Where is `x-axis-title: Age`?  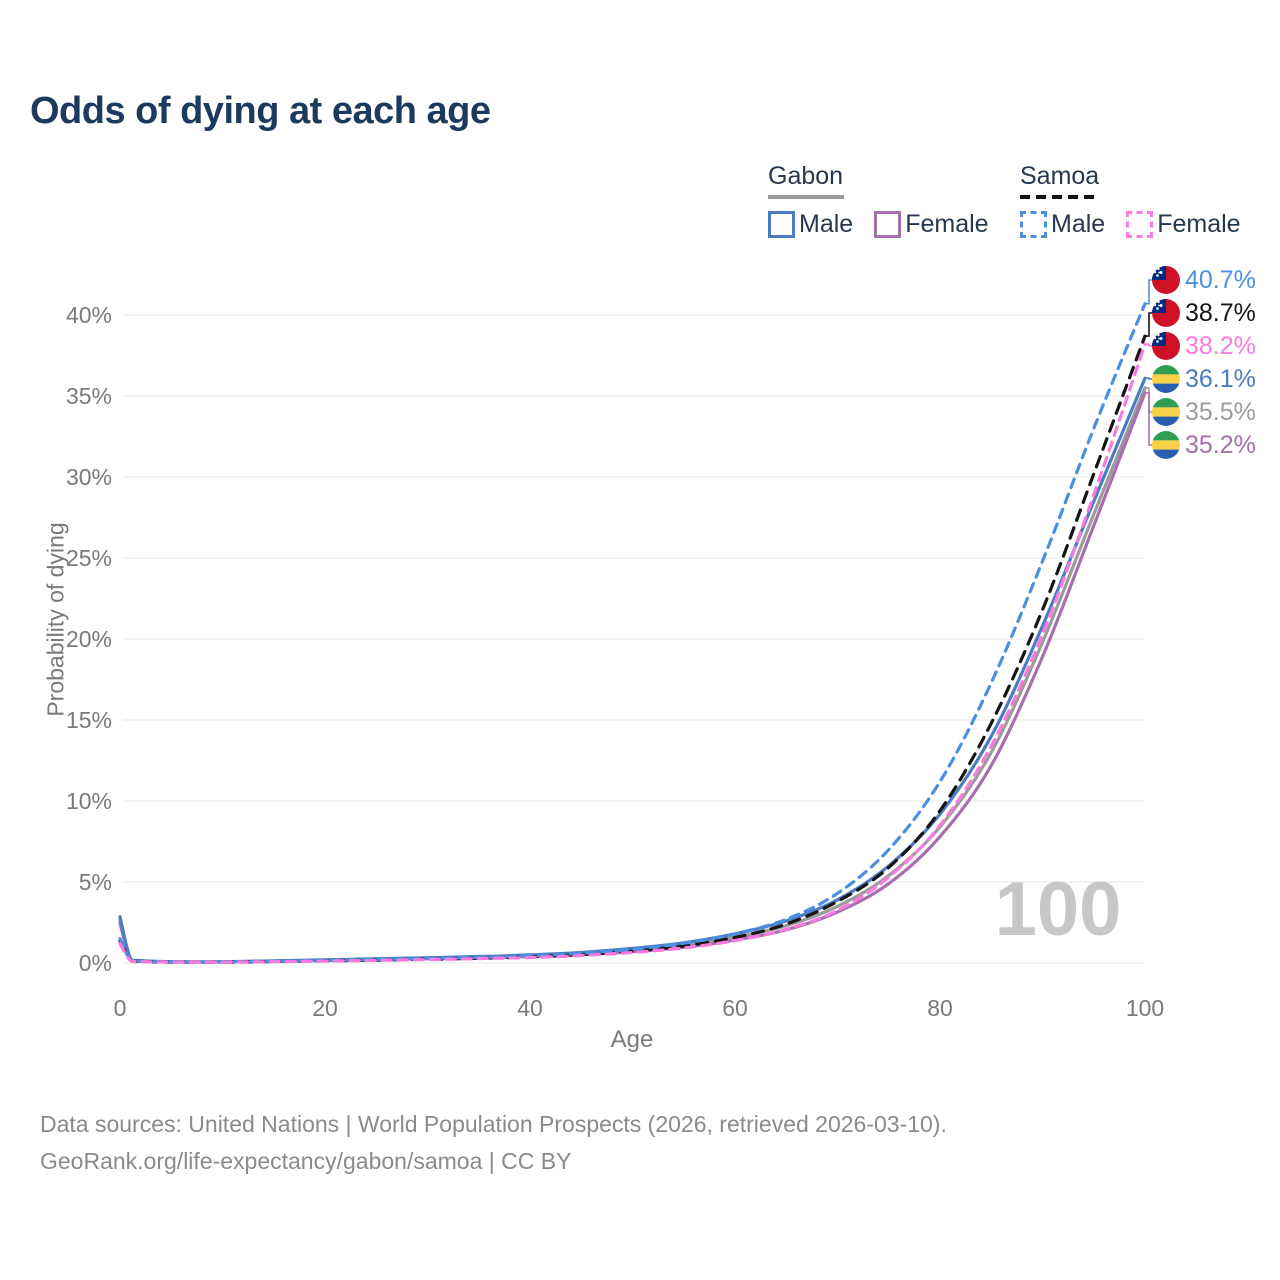
x-axis-title: Age is located at coordinates (632, 1039).